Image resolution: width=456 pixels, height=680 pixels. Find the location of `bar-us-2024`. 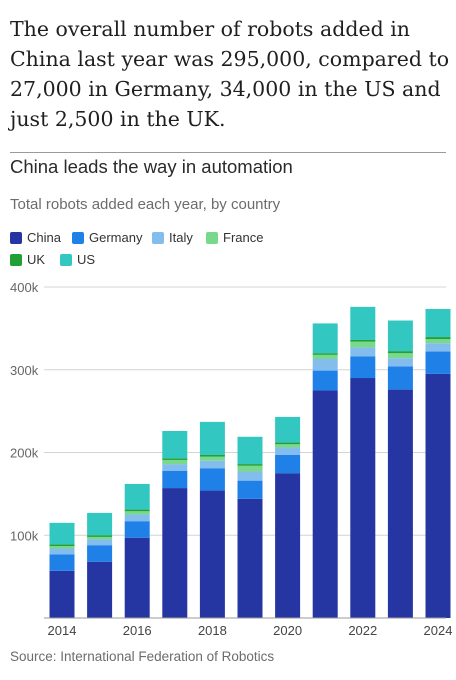

bar-us-2024 is located at coordinates (438, 323).